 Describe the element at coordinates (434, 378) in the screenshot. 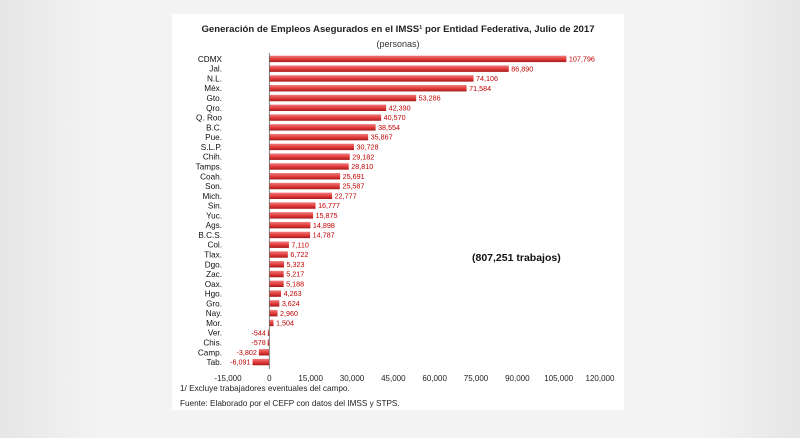

I see `x-tick-label: 60,000` at that location.